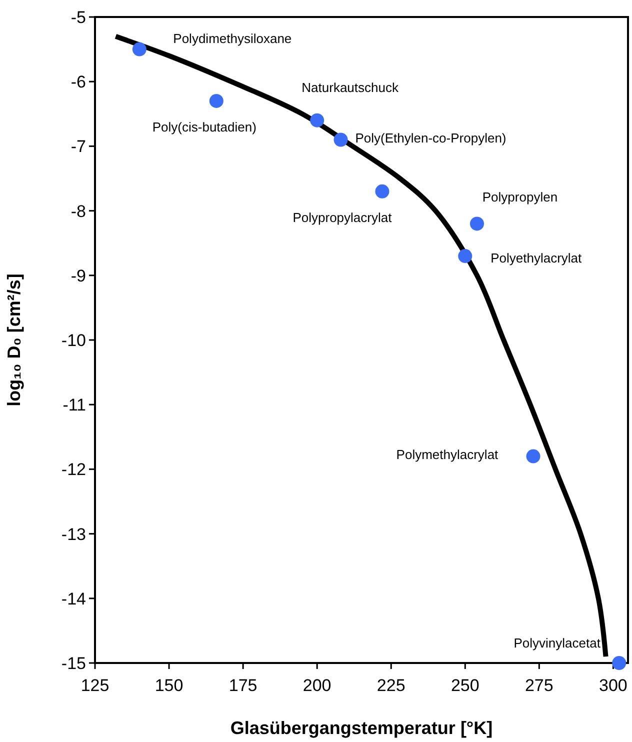 This screenshot has width=632, height=742. Describe the element at coordinates (447, 454) in the screenshot. I see `annotation: Polymethylacrylat` at that location.